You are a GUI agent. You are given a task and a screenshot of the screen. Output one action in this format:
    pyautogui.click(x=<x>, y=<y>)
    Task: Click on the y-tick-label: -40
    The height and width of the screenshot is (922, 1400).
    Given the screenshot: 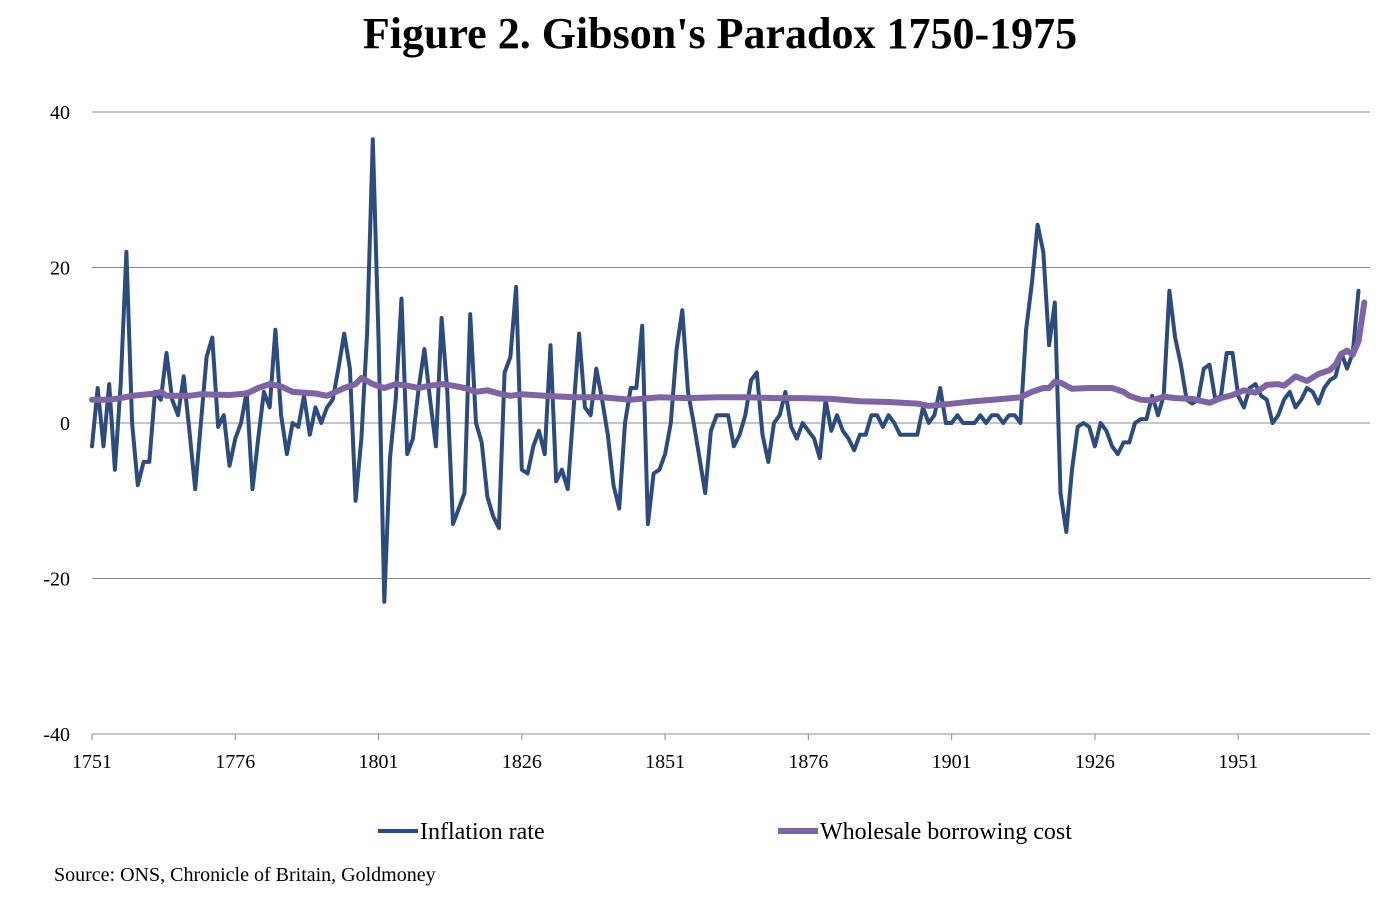 What is the action you would take?
    pyautogui.click(x=56, y=735)
    